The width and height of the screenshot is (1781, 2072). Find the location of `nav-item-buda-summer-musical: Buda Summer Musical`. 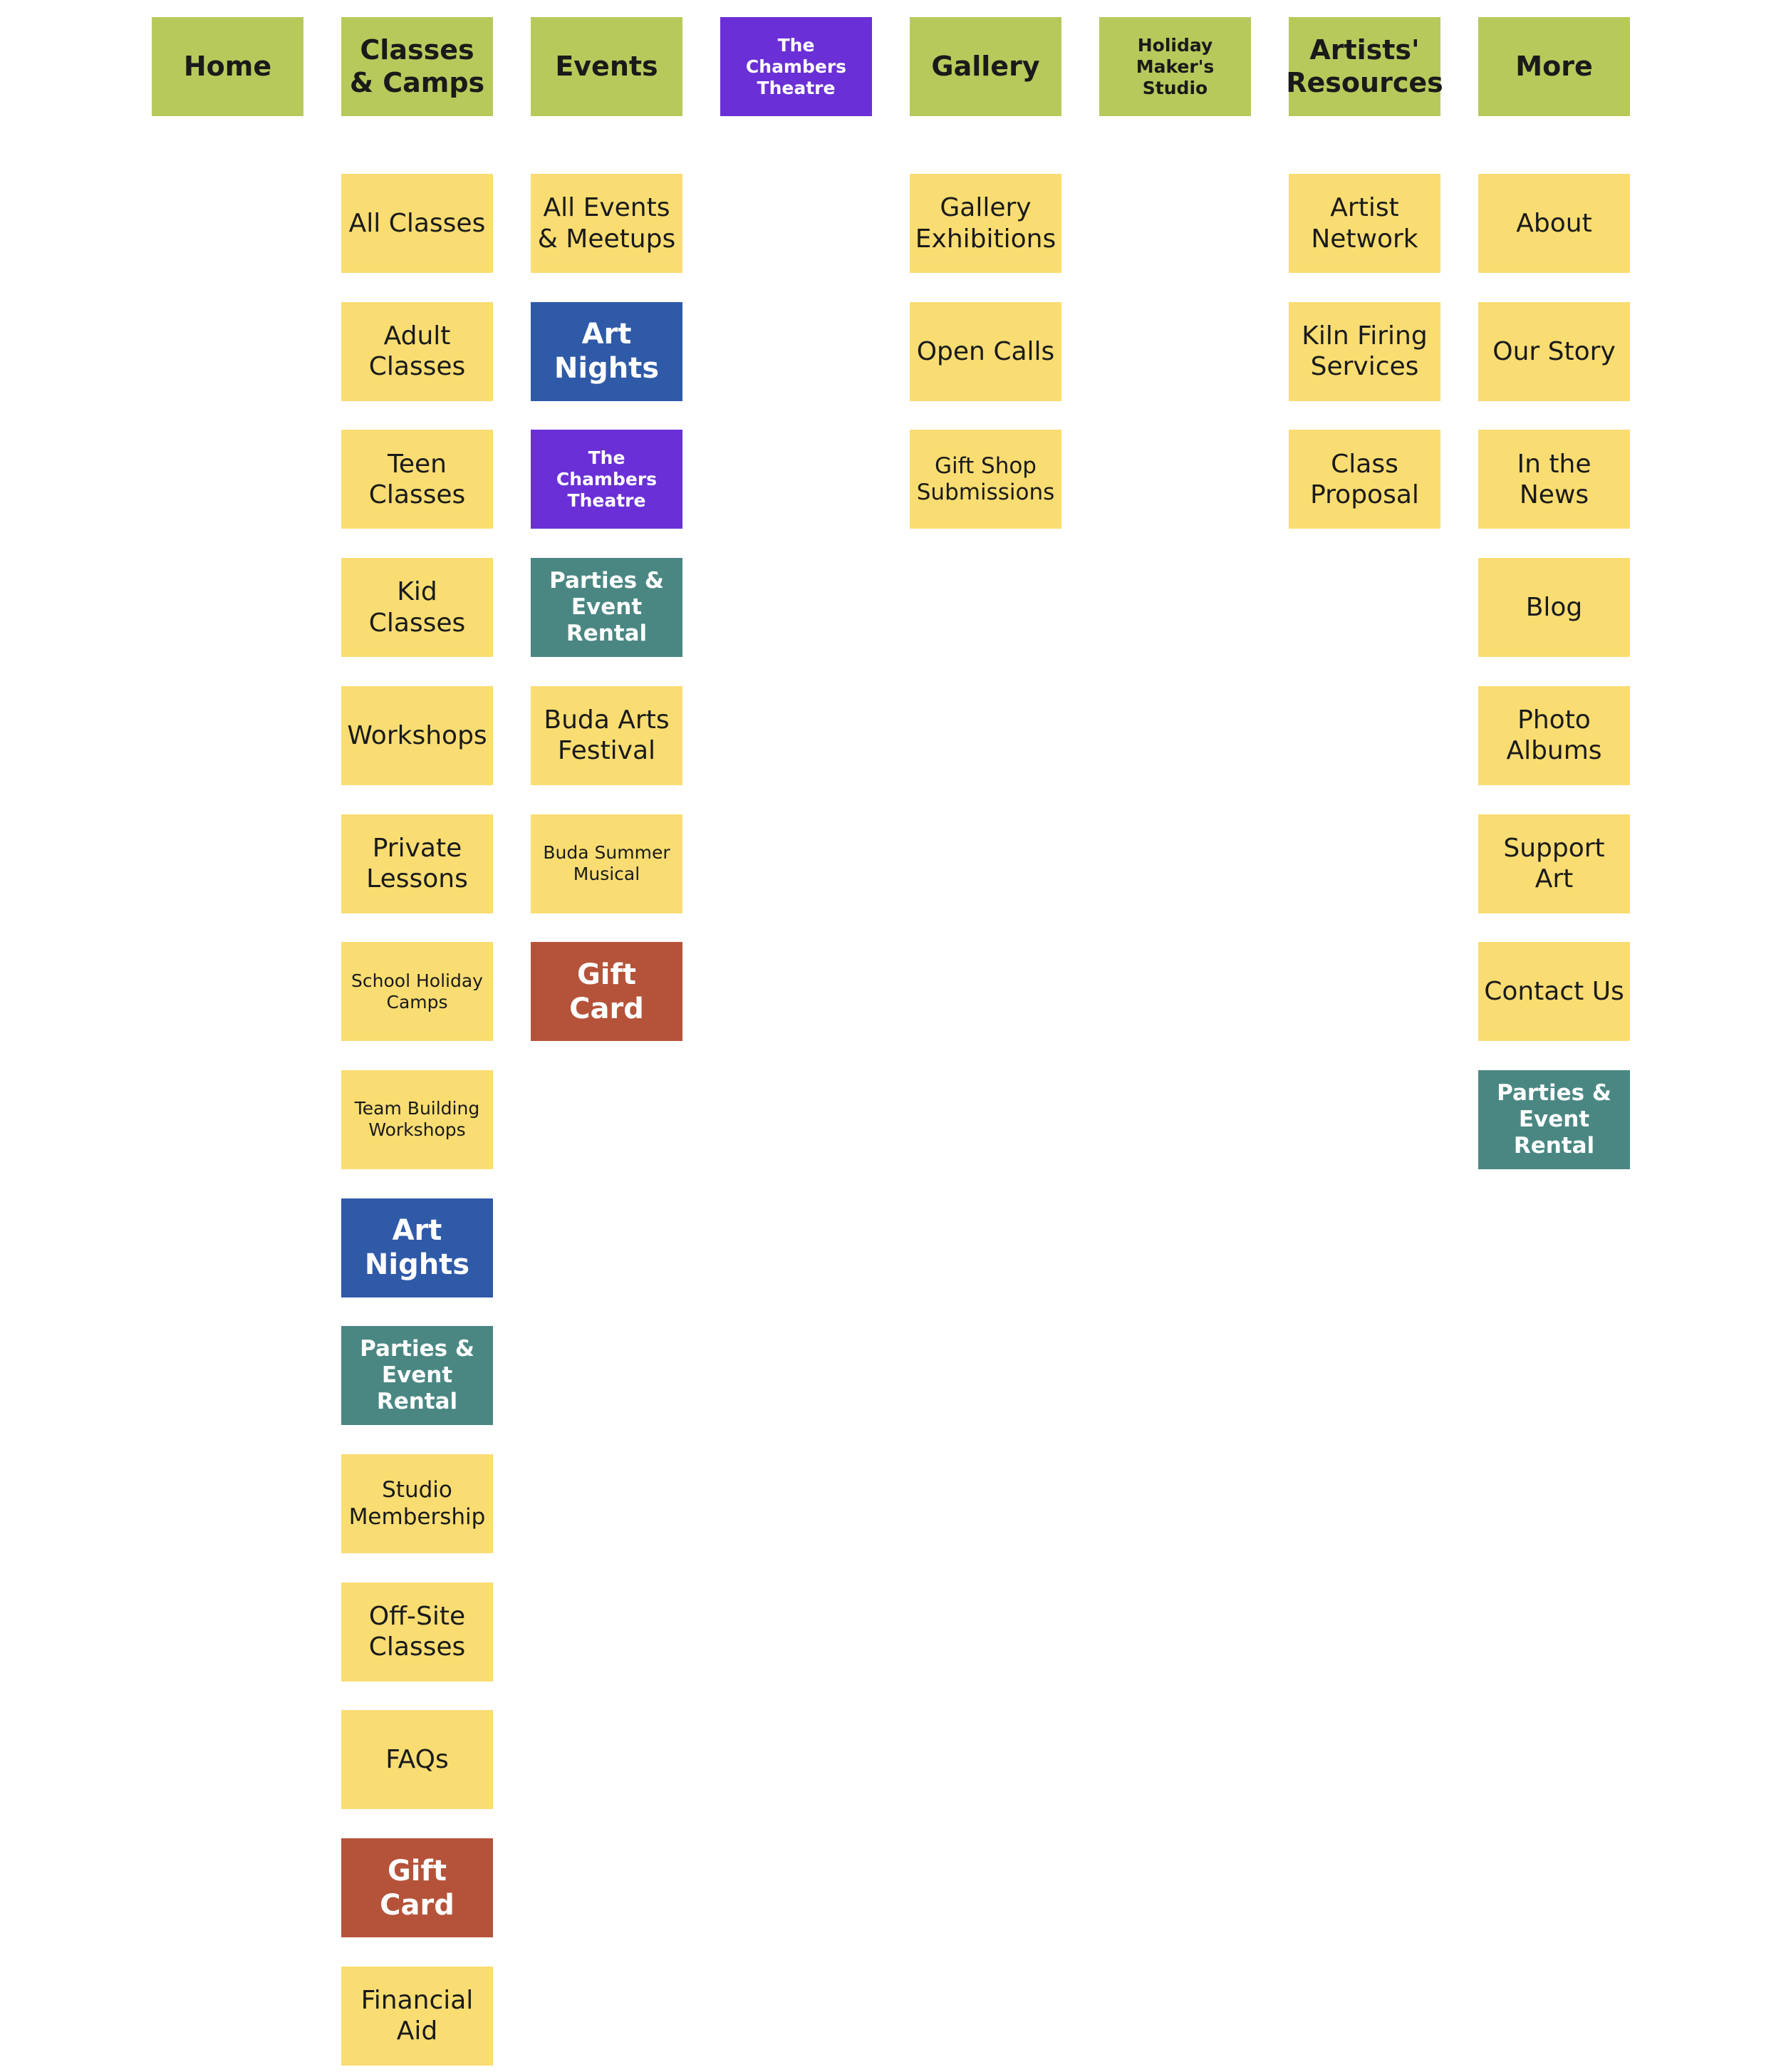

nav-item-buda-summer-musical: Buda Summer Musical is located at coordinates (606, 863).